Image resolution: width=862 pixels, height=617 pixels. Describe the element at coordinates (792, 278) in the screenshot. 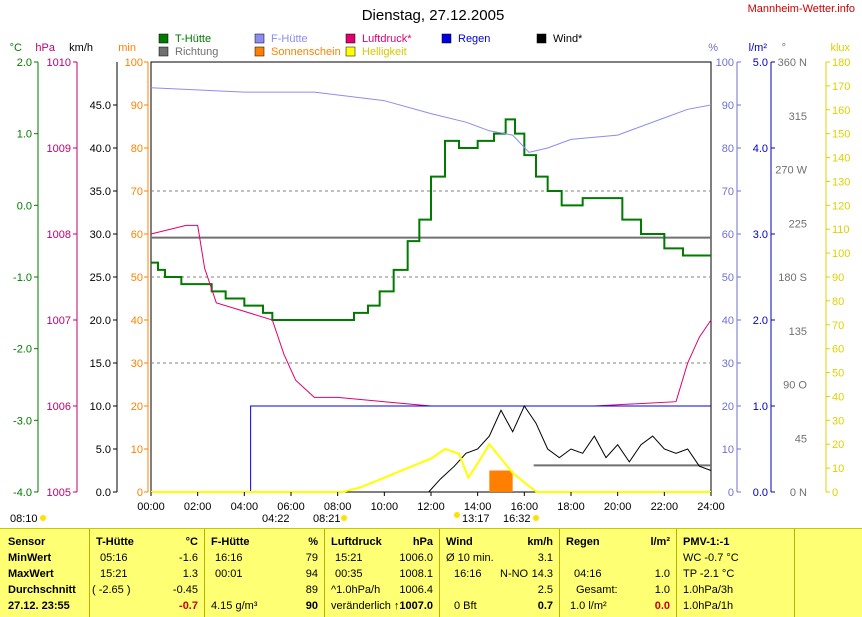

I see `axis-tick-label: 180 S` at that location.